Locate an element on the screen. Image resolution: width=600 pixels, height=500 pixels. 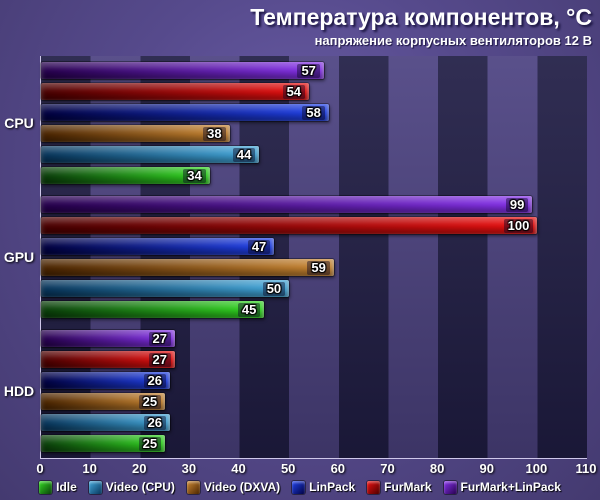
legend-item: Idle is located at coordinates (58, 487).